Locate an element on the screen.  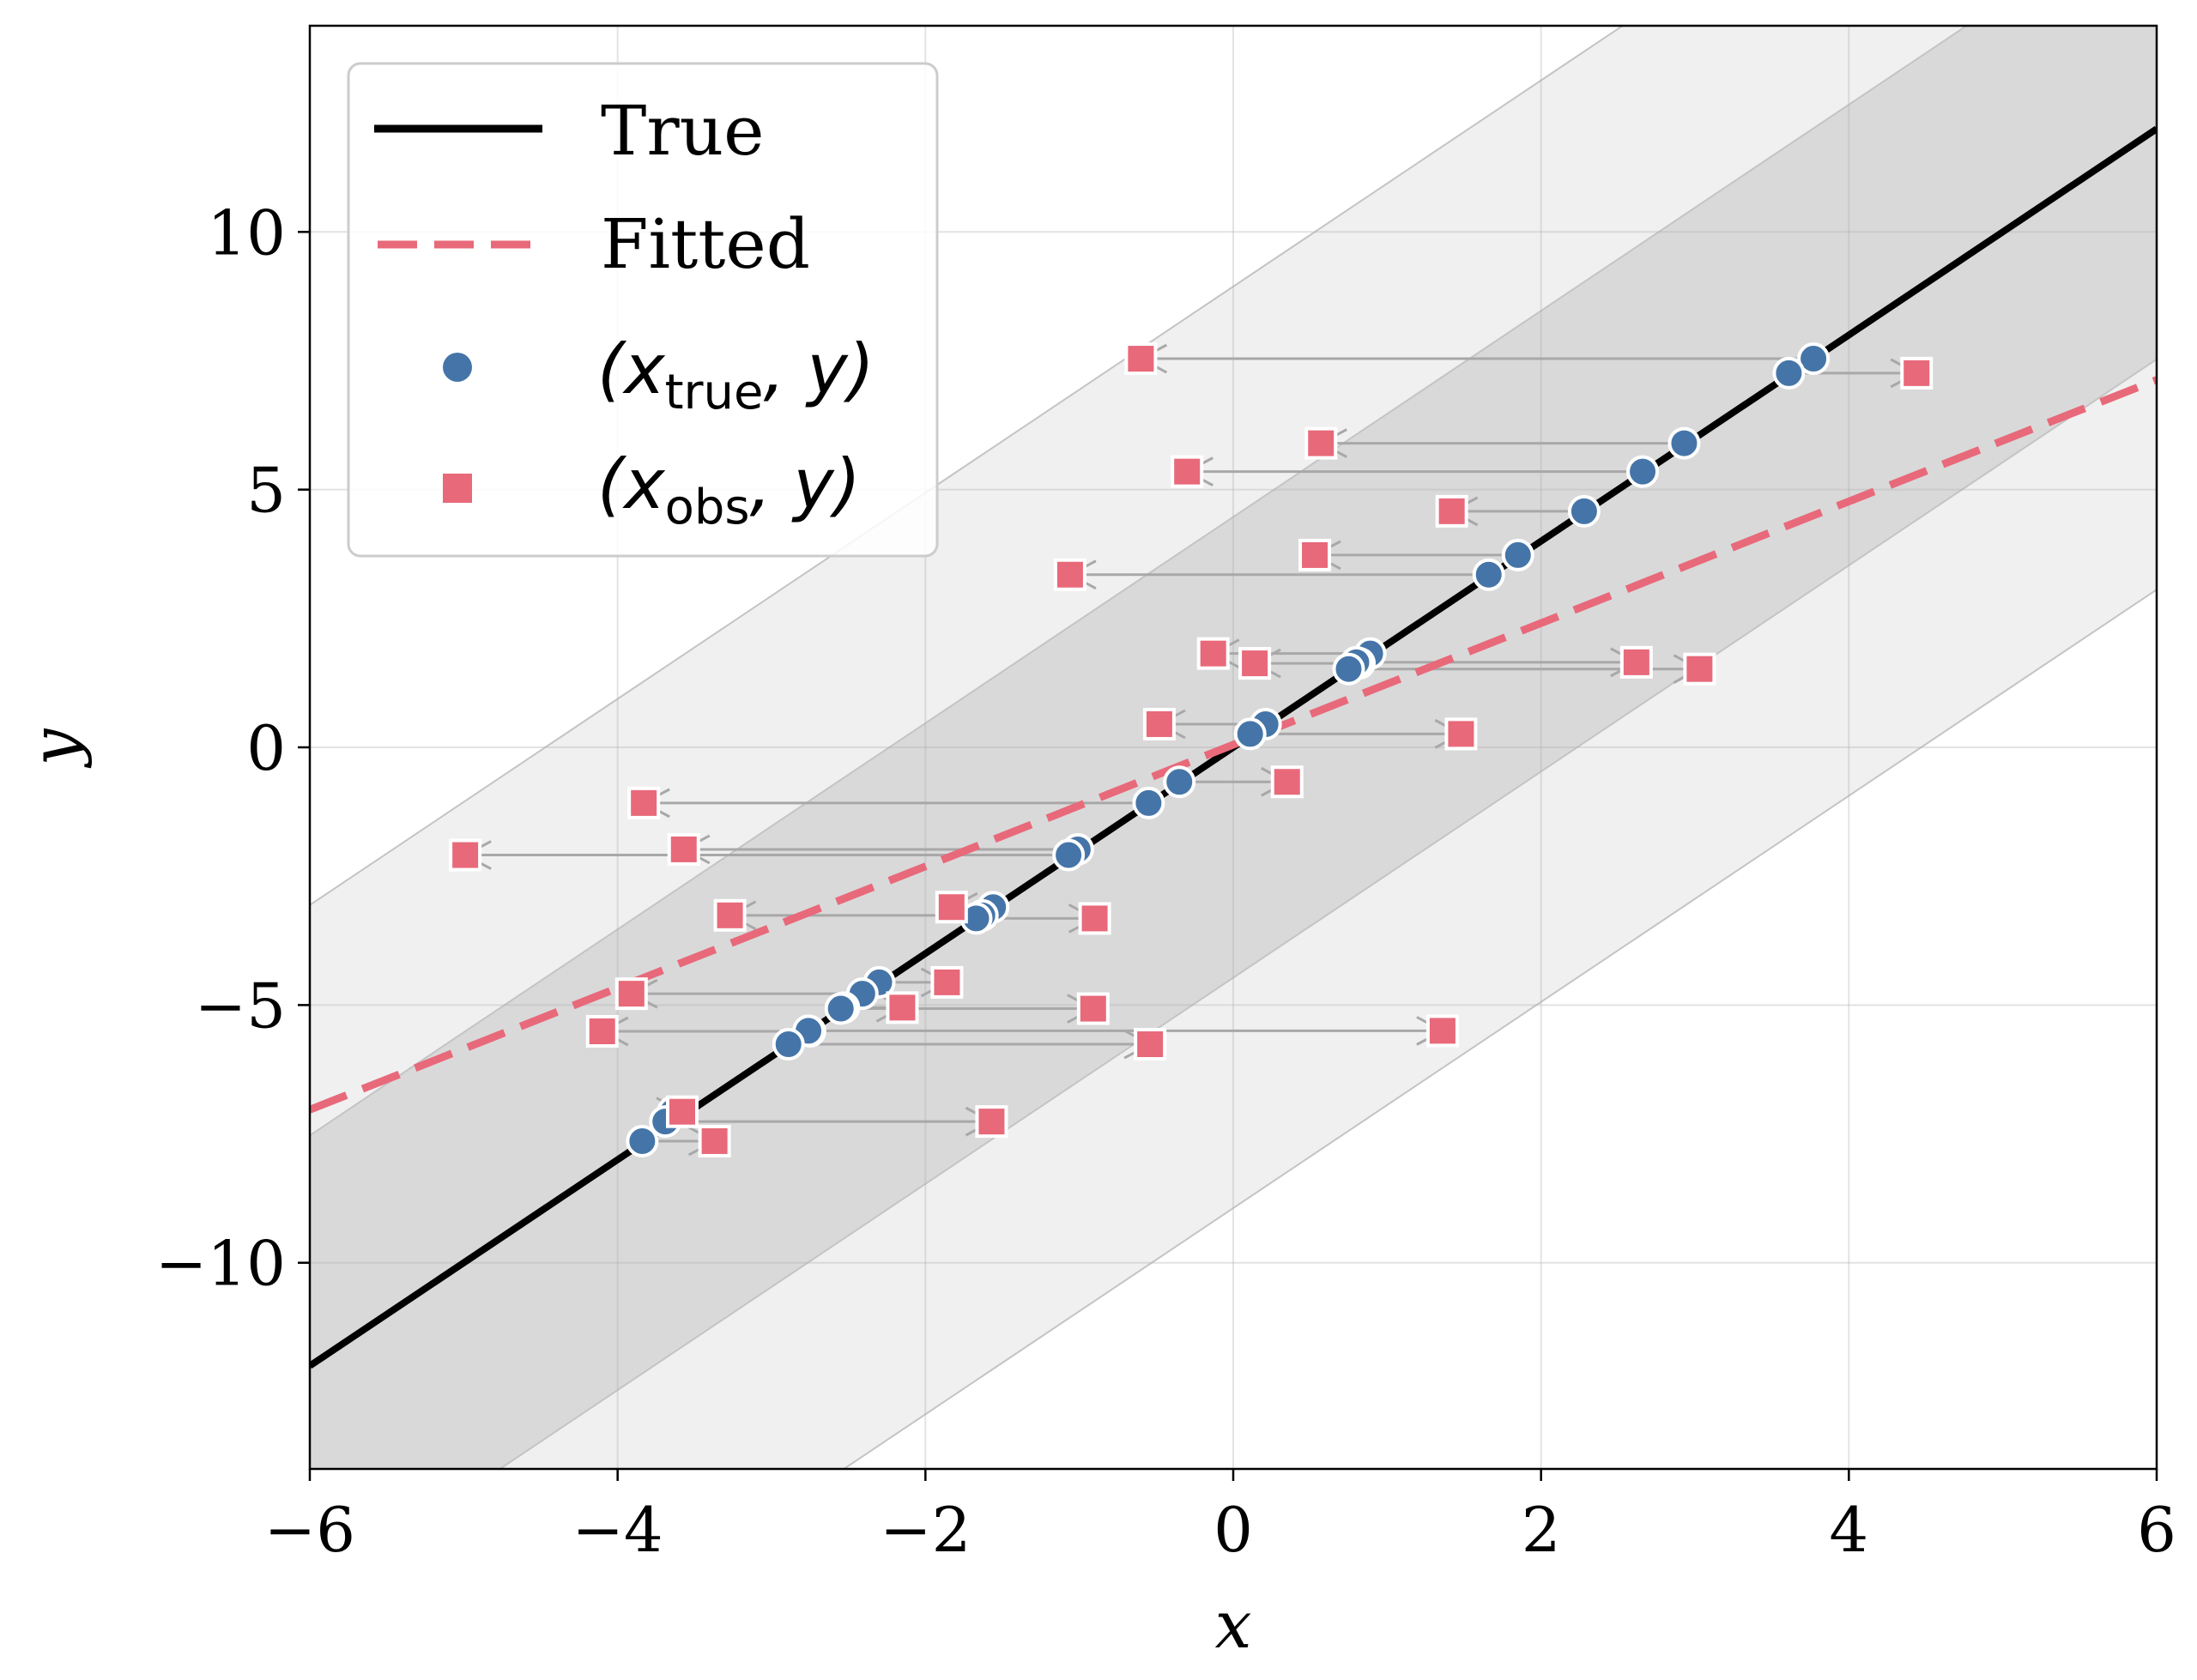
legend-circle-icon is located at coordinates (457, 368).